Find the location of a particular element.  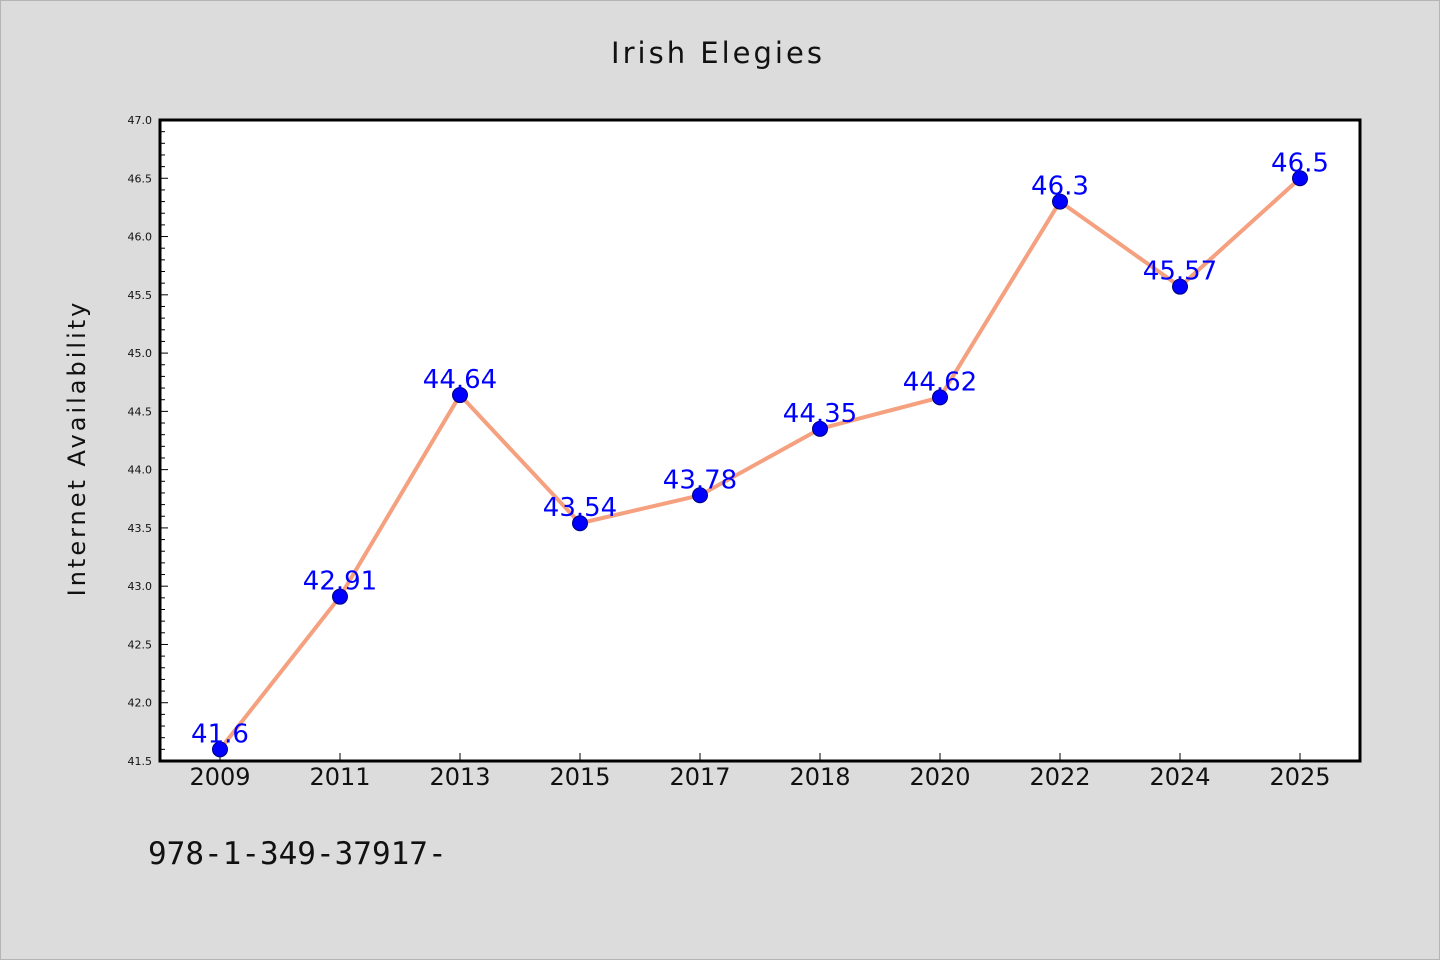

data-label: 44.62 is located at coordinates (940, 382).